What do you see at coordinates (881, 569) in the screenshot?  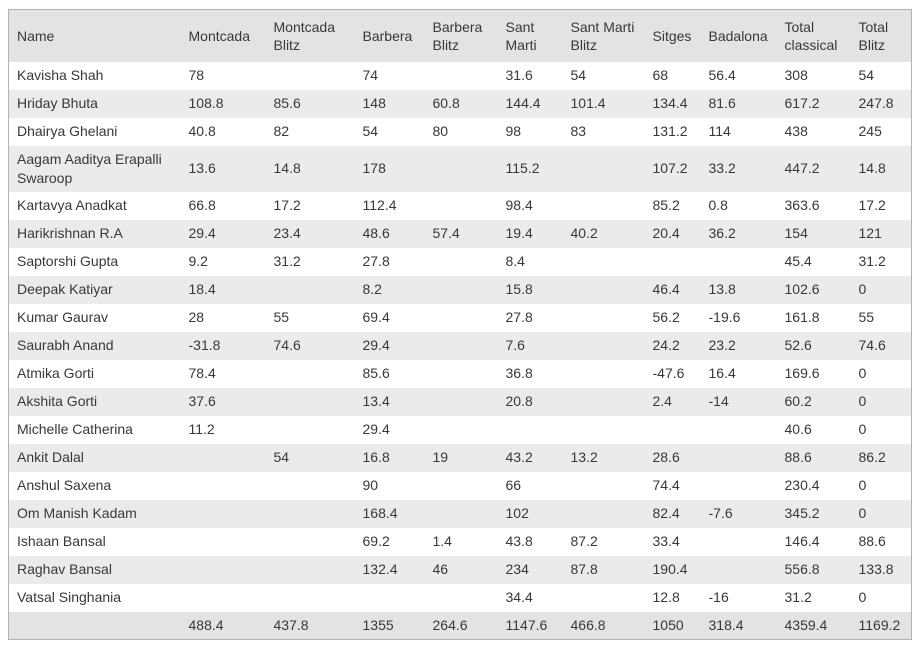 I see `score-cell: 133.8` at bounding box center [881, 569].